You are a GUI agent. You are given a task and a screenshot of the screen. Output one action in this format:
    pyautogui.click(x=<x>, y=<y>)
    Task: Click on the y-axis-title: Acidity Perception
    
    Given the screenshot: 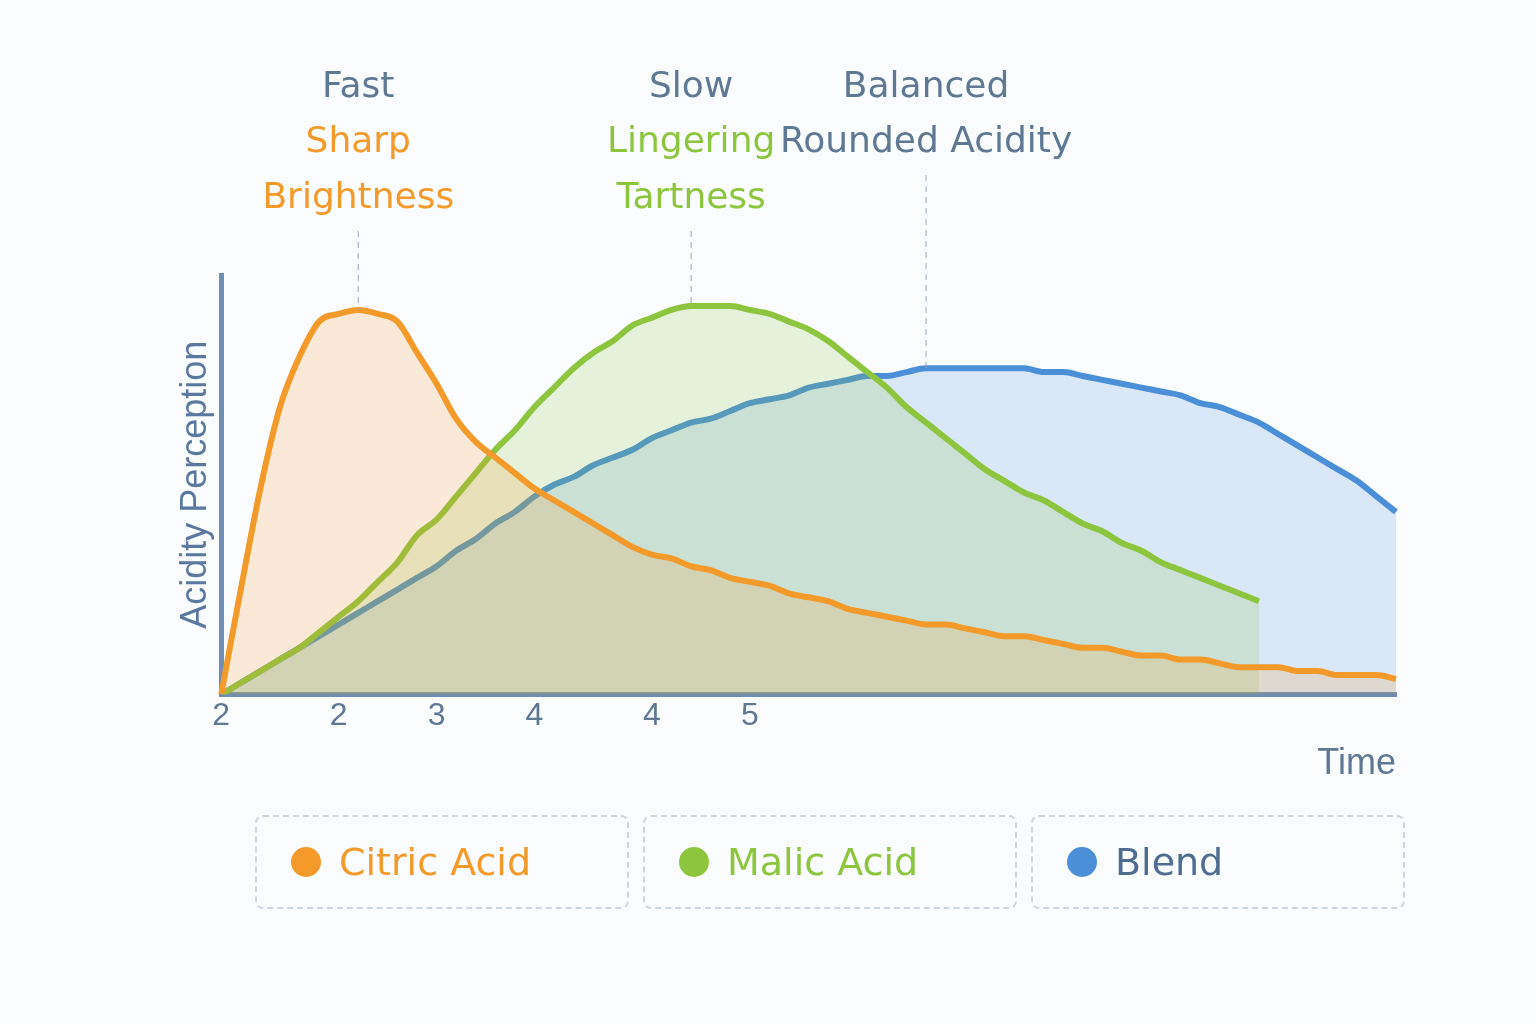 What is the action you would take?
    pyautogui.click(x=193, y=484)
    